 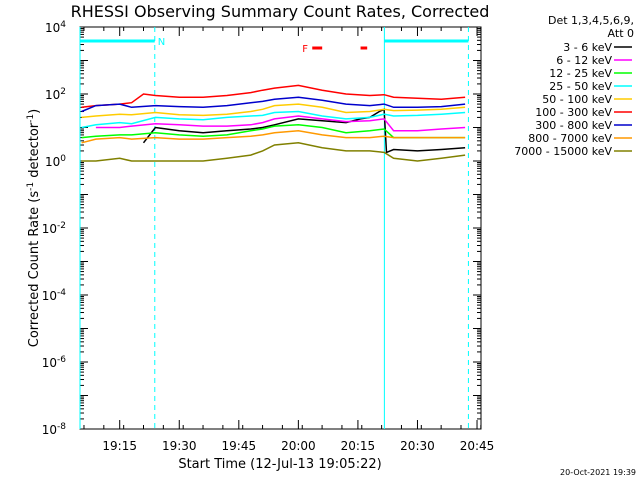 I want to click on flag-f-label: F, so click(x=305, y=49).